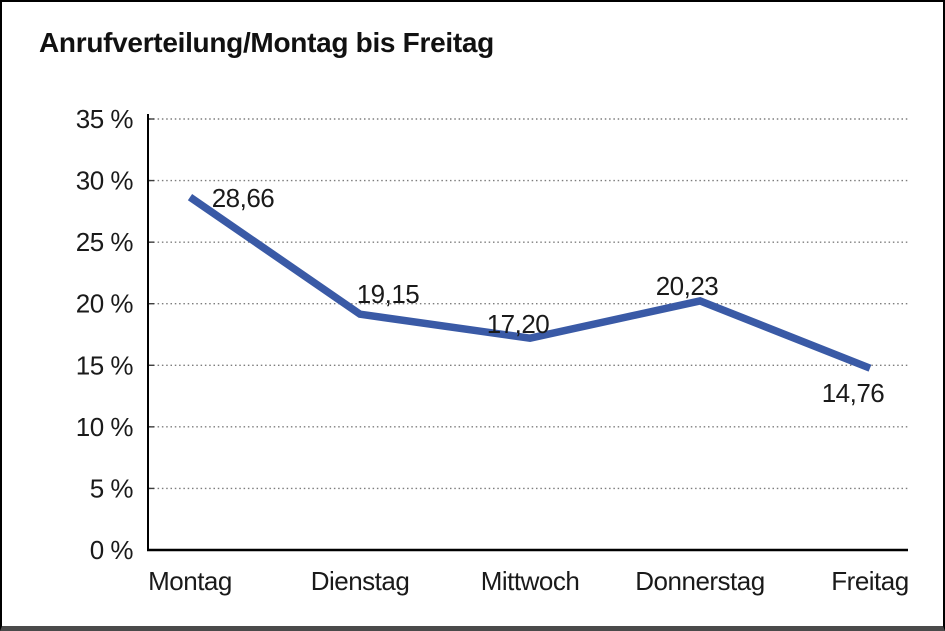 This screenshot has height=631, width=945. Describe the element at coordinates (360, 581) in the screenshot. I see `x-axis-label: Dienstag` at that location.